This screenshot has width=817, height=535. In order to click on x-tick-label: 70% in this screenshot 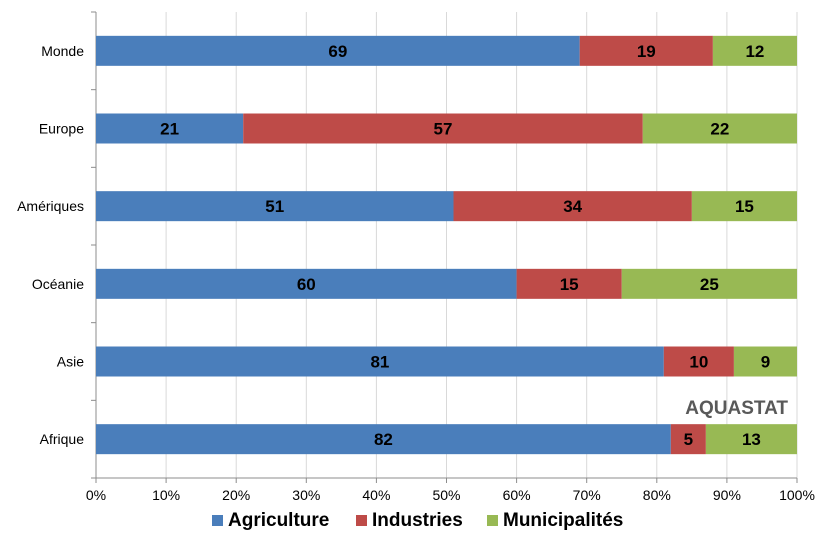, I will do `click(587, 495)`.